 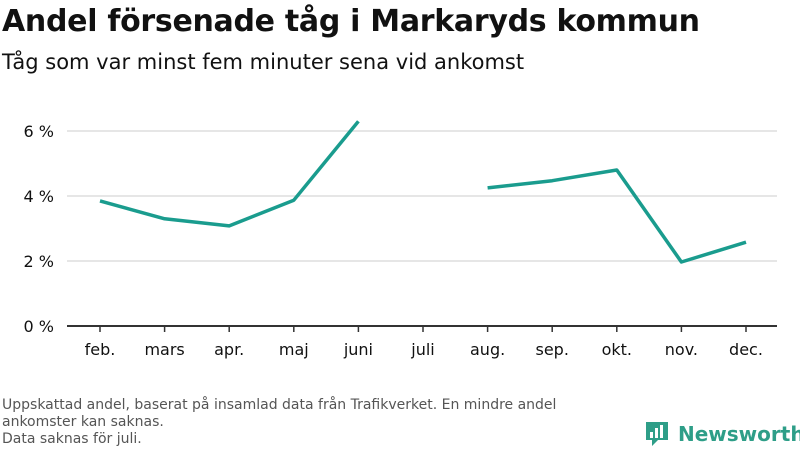 What do you see at coordinates (551, 349) in the screenshot?
I see `x-tick-label: sep.` at bounding box center [551, 349].